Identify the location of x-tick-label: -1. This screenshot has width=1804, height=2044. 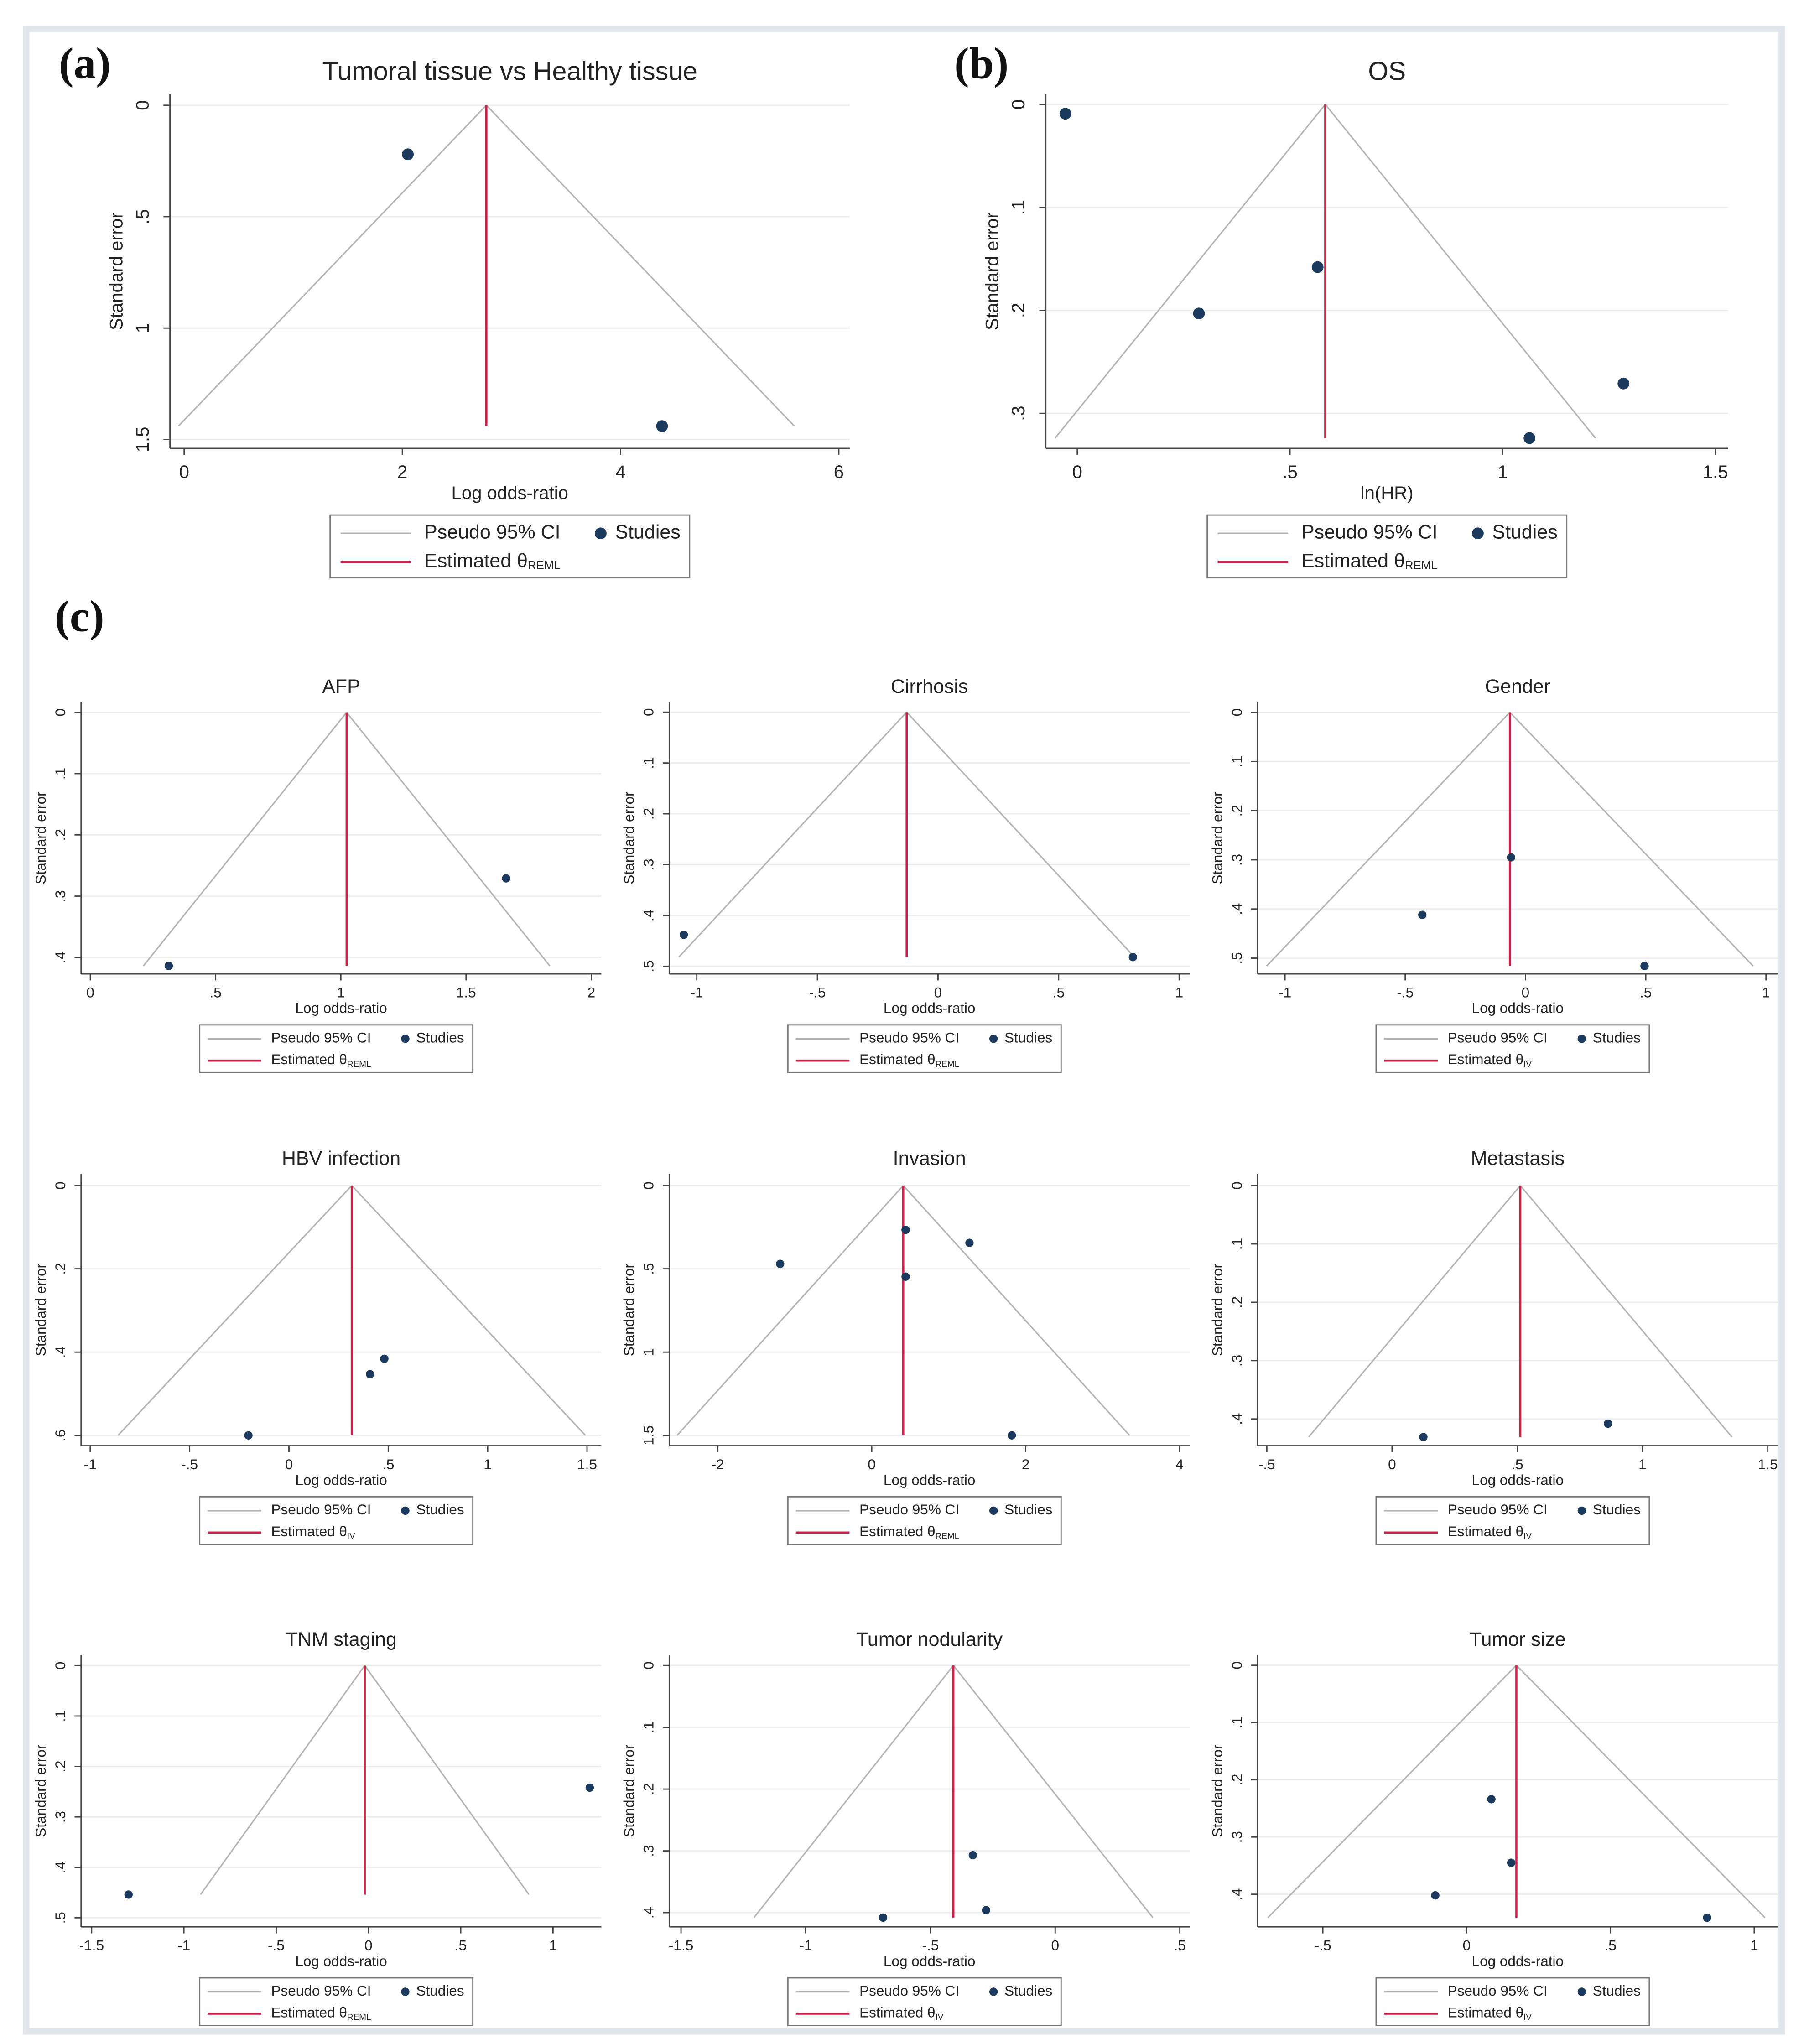
(805, 1945).